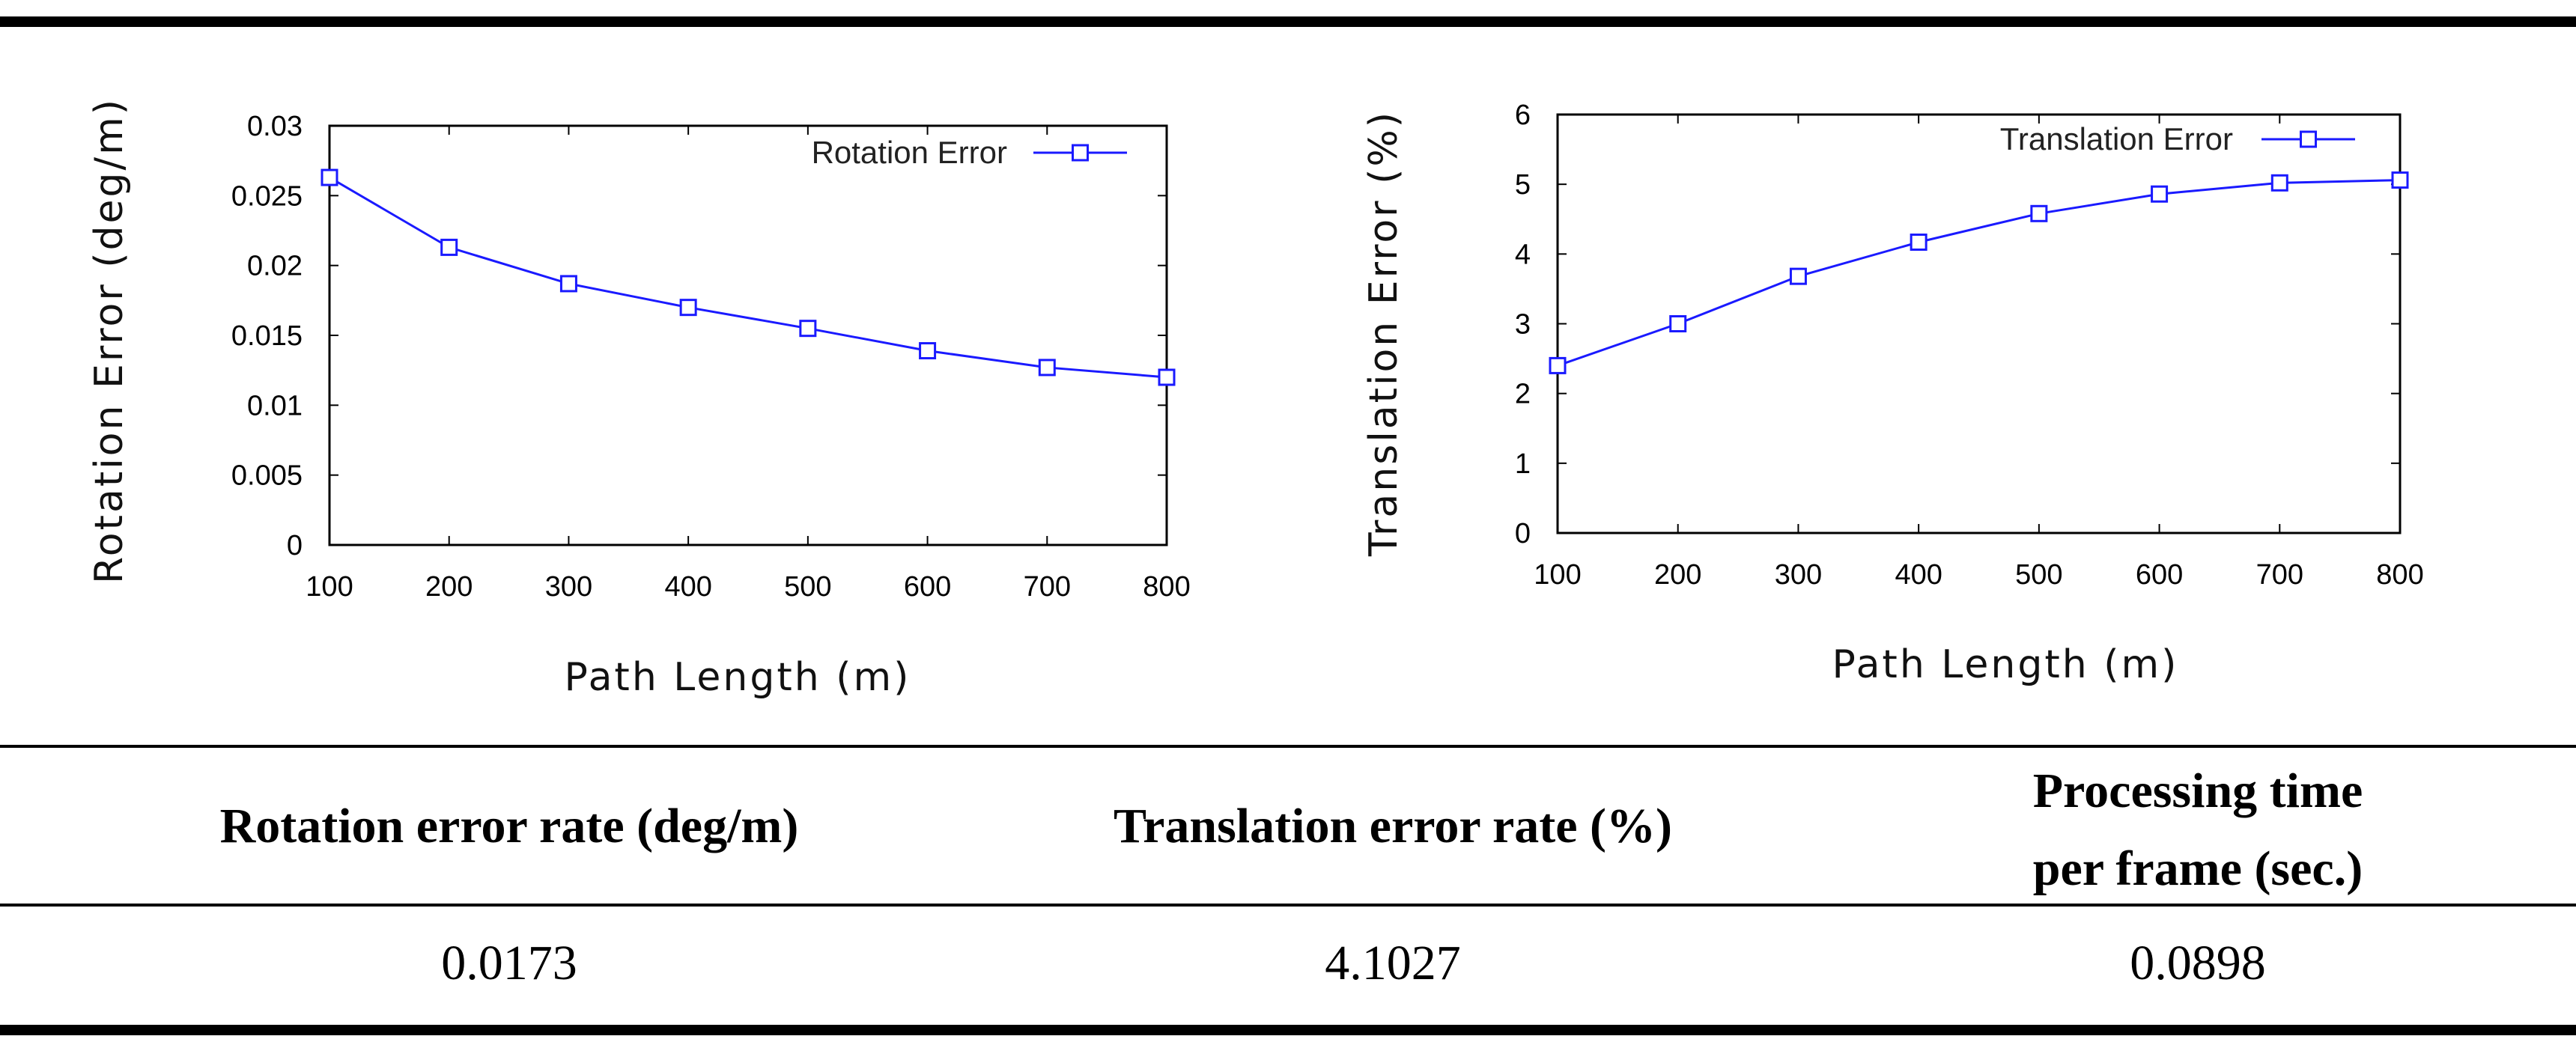 The width and height of the screenshot is (2576, 1048). Describe the element at coordinates (1288, 21) in the screenshot. I see `table-top-rule` at that location.